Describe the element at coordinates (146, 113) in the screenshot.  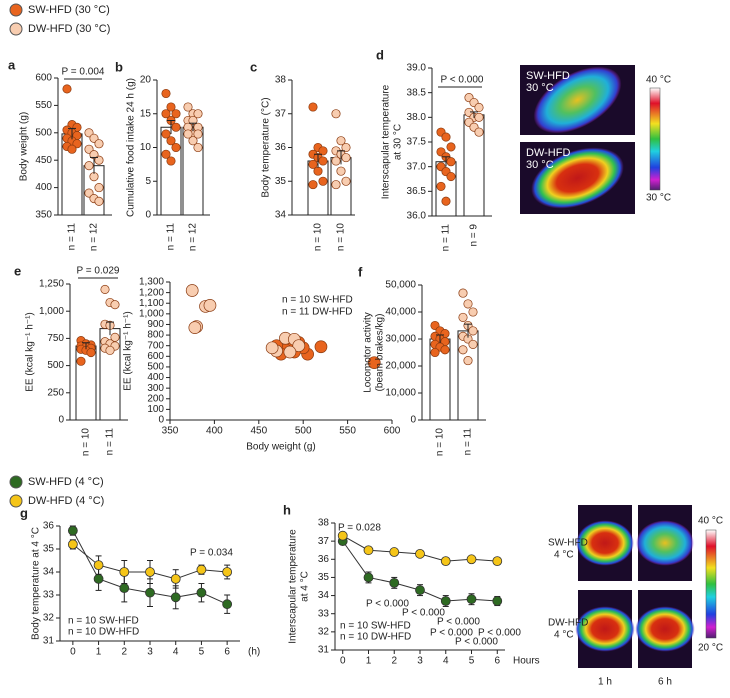
I see `y-tick-label: 15` at that location.